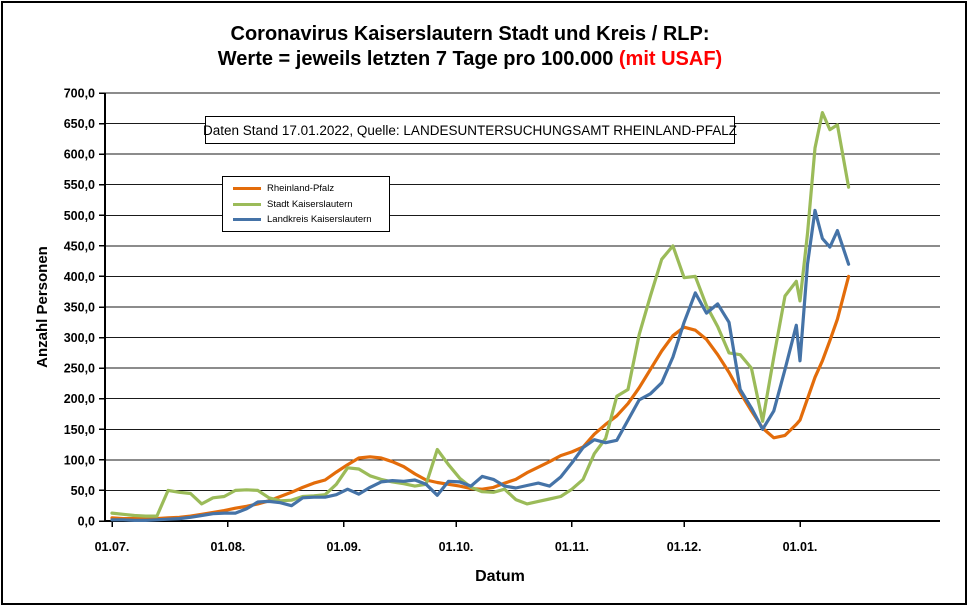 This screenshot has height=606, width=968. Describe the element at coordinates (247, 189) in the screenshot. I see `legend-swatch-rheinland-pfalz` at that location.